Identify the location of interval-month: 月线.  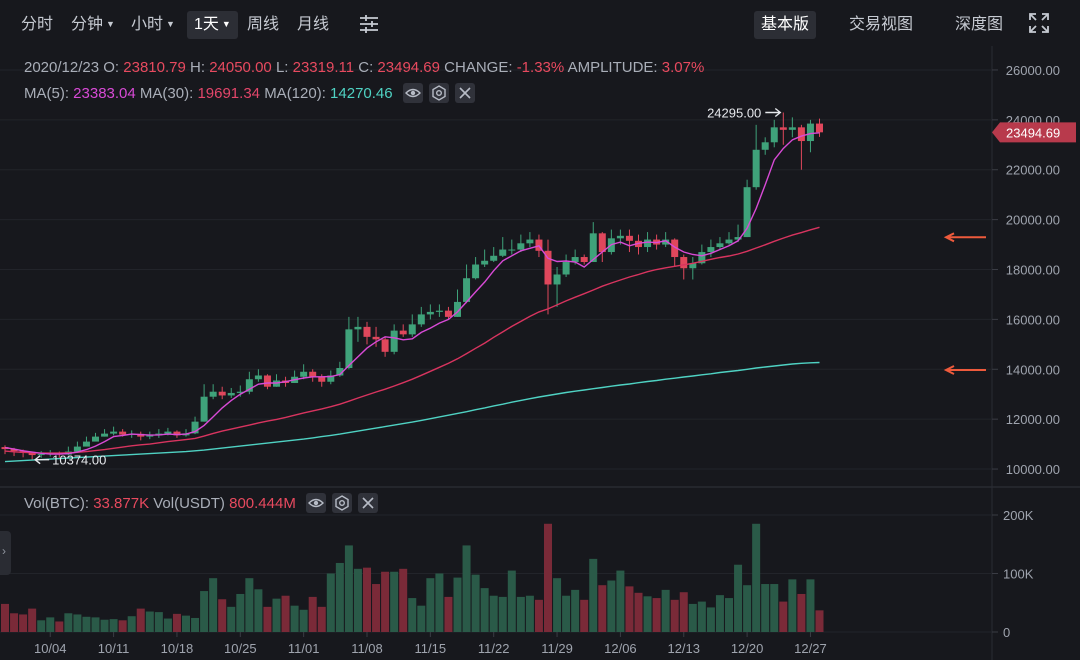
(313, 24).